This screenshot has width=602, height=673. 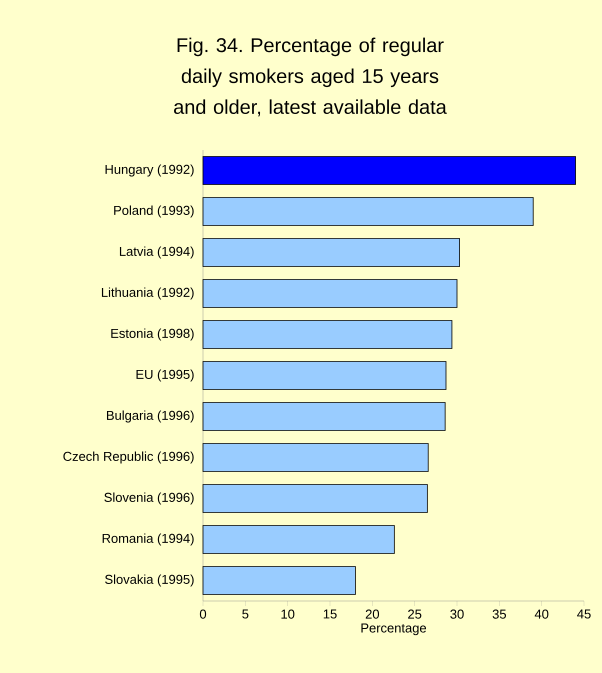 What do you see at coordinates (149, 498) in the screenshot?
I see `y-tick-label: Slovenia (1996)` at bounding box center [149, 498].